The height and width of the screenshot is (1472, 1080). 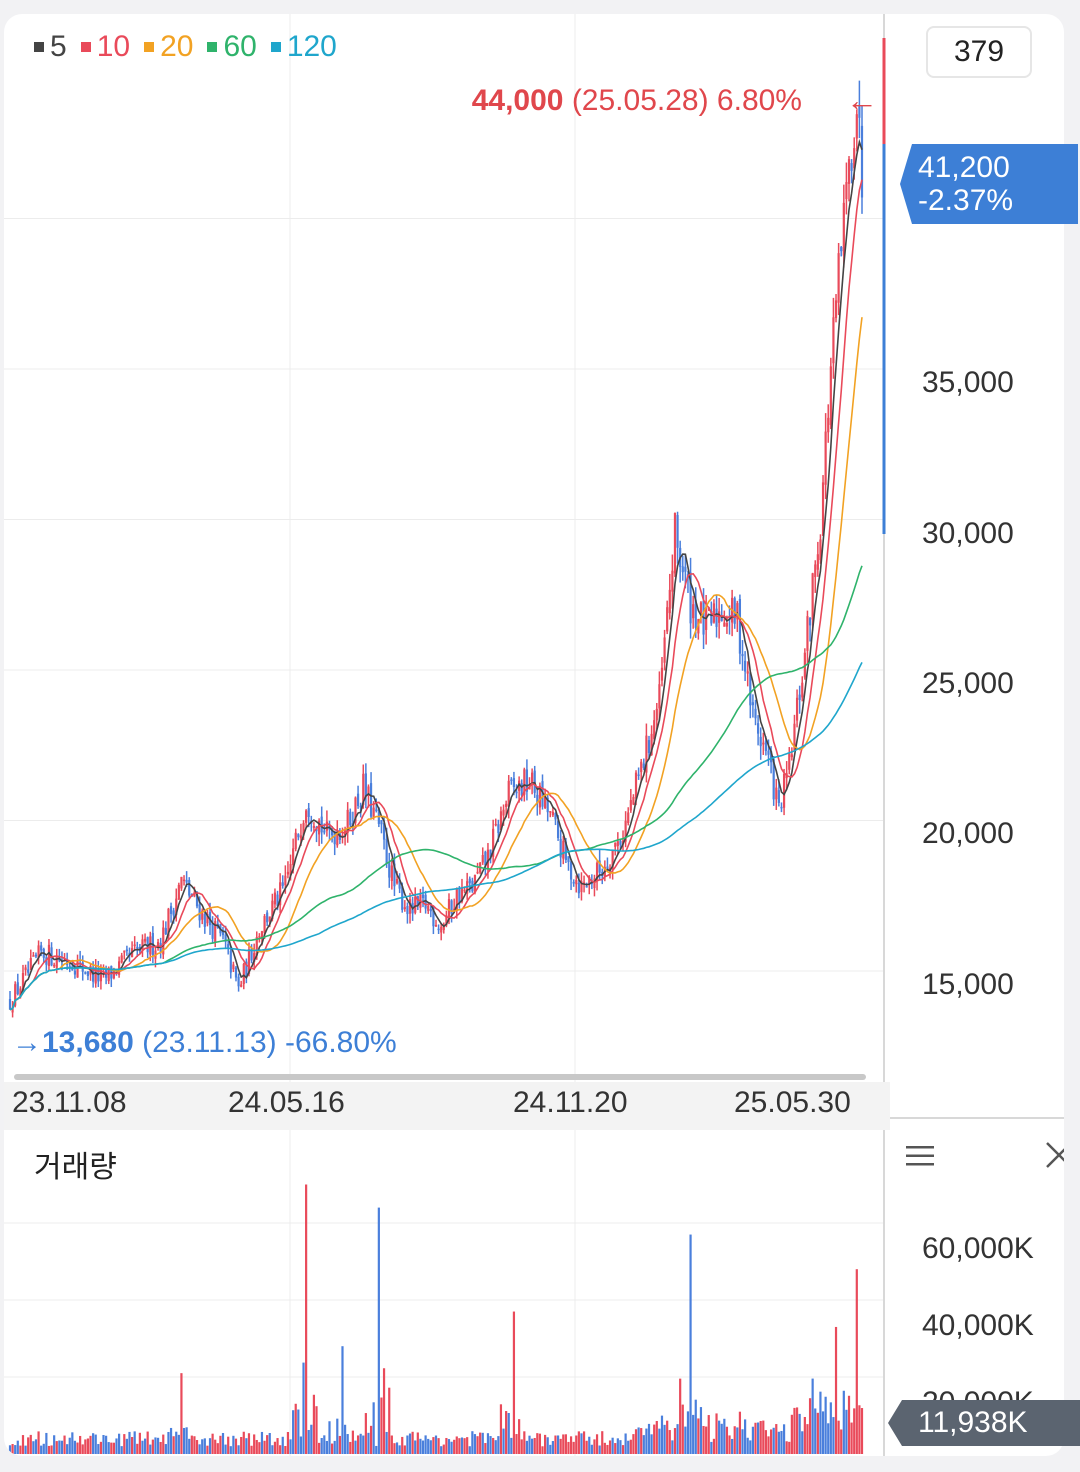 I want to click on legend-ma120: 120, so click(x=303, y=47).